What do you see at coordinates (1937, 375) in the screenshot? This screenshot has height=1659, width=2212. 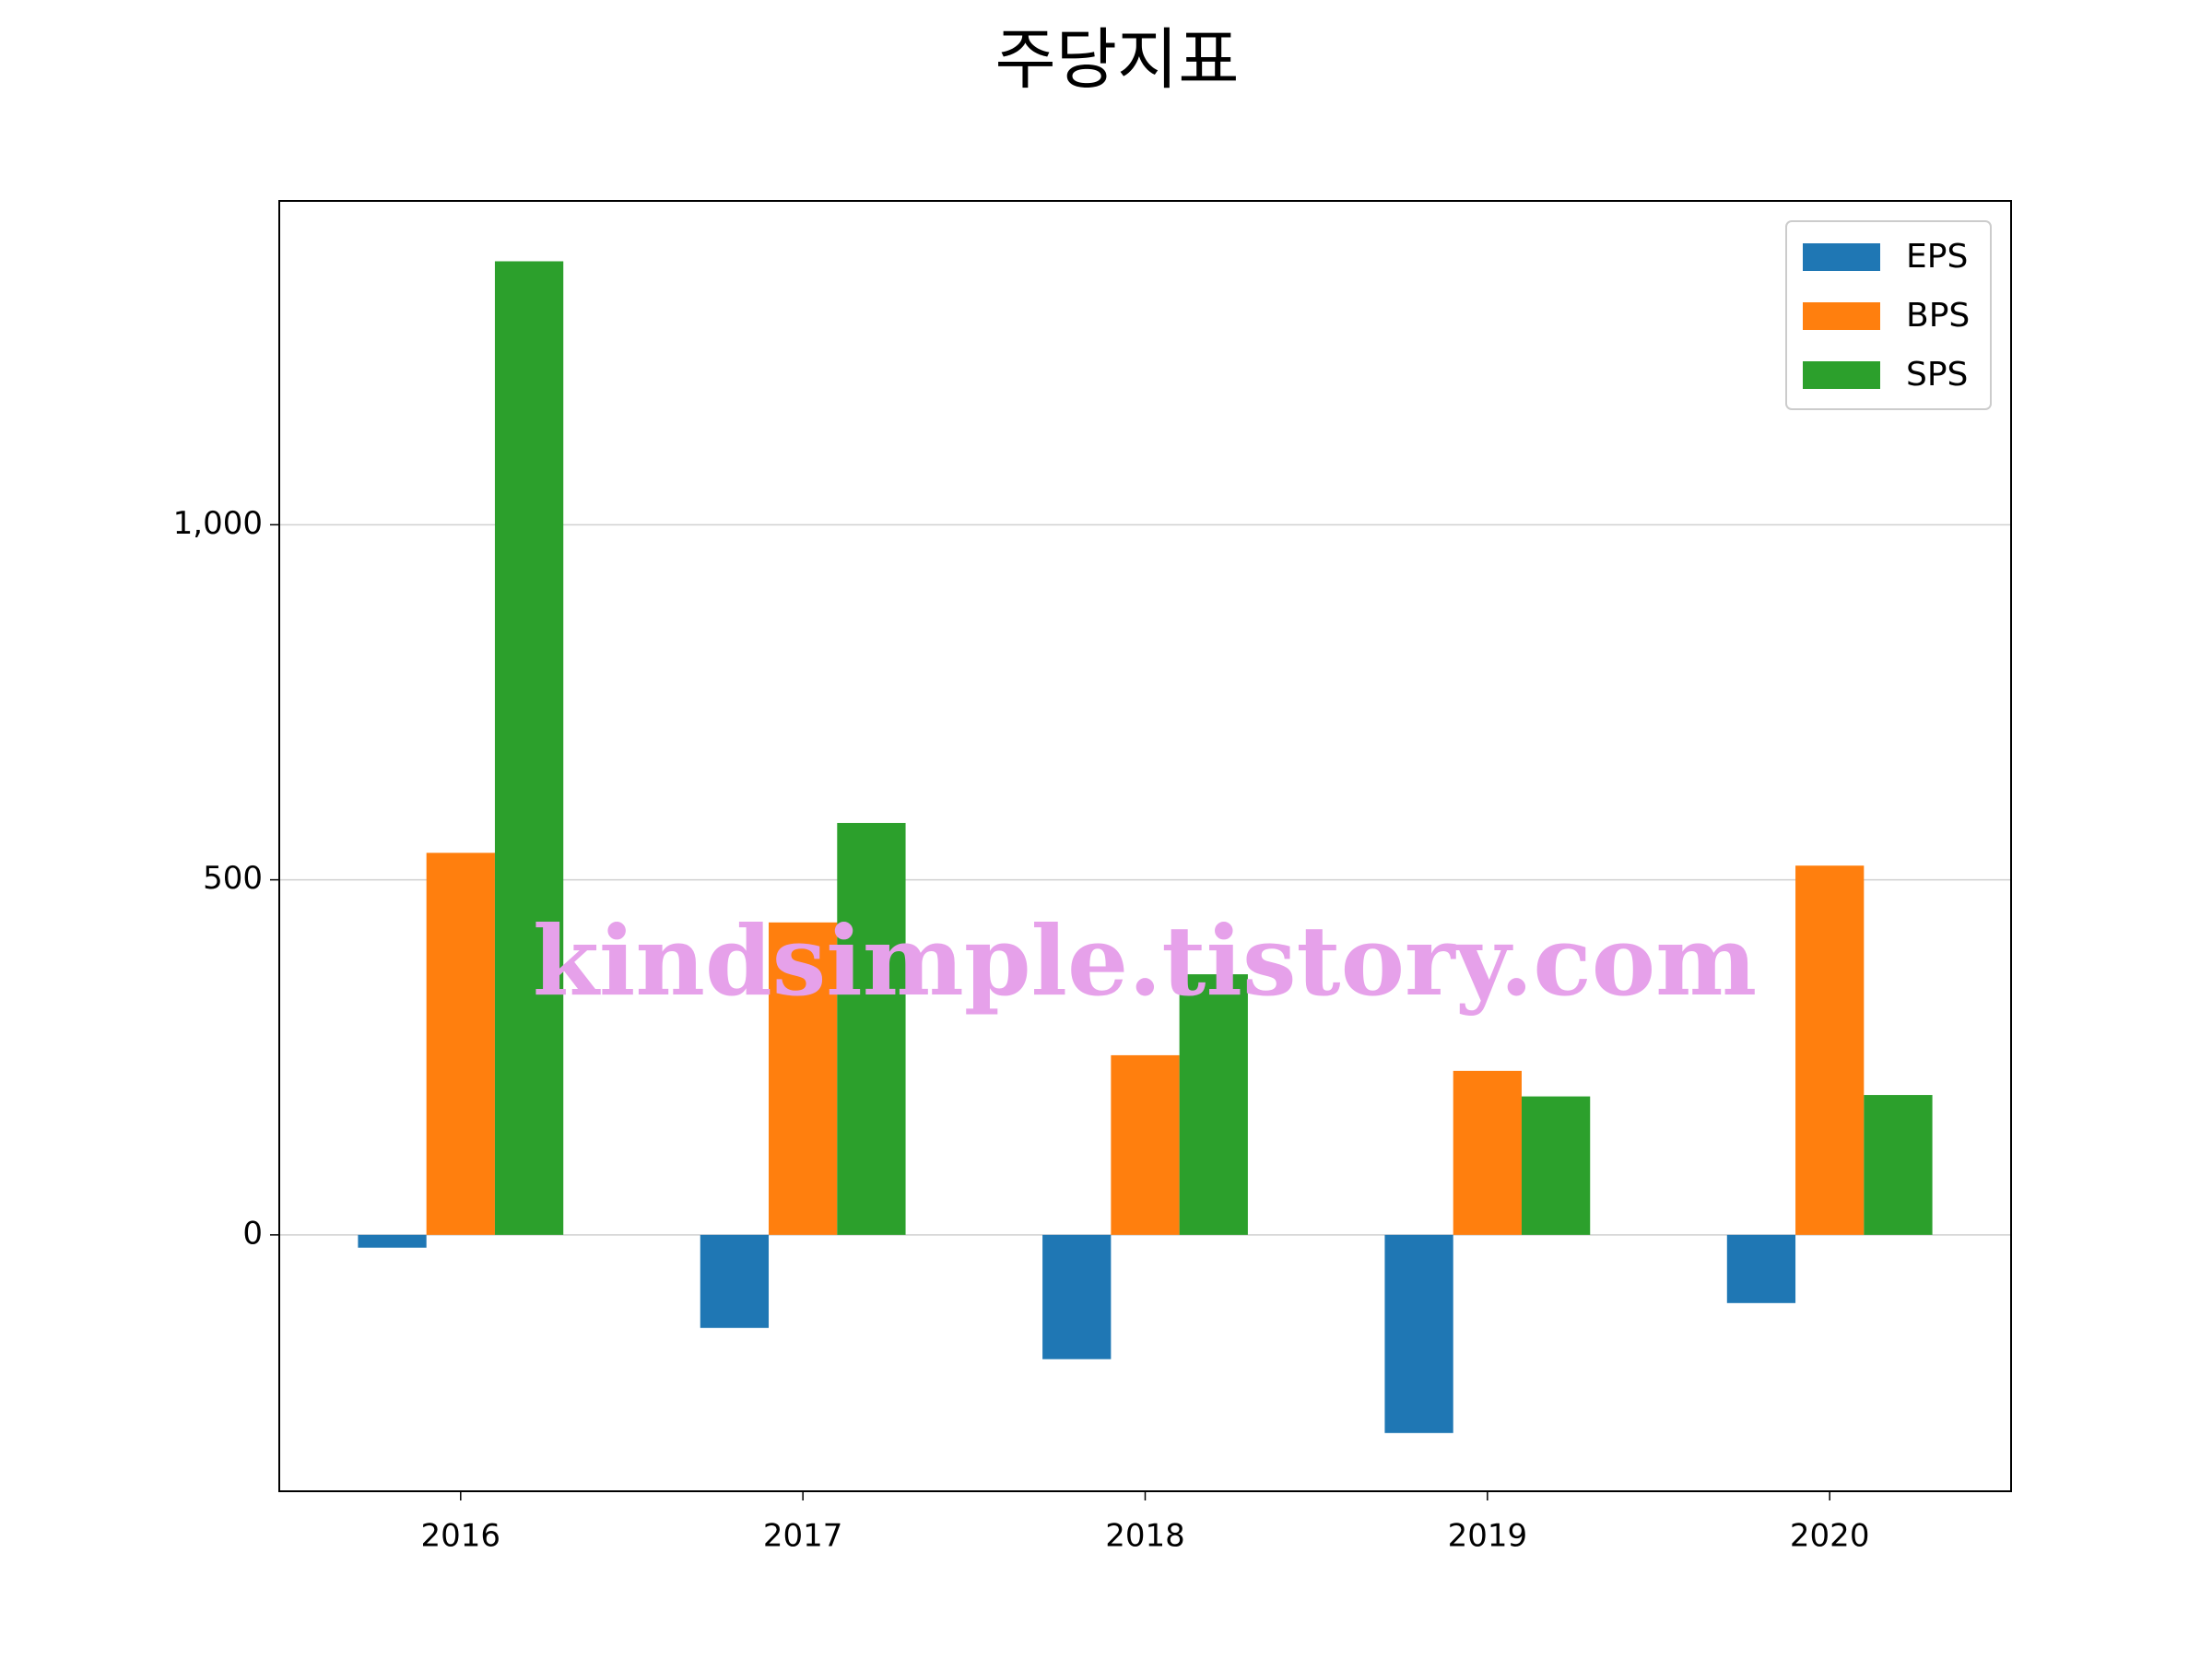 I see `legend-label: SPS` at bounding box center [1937, 375].